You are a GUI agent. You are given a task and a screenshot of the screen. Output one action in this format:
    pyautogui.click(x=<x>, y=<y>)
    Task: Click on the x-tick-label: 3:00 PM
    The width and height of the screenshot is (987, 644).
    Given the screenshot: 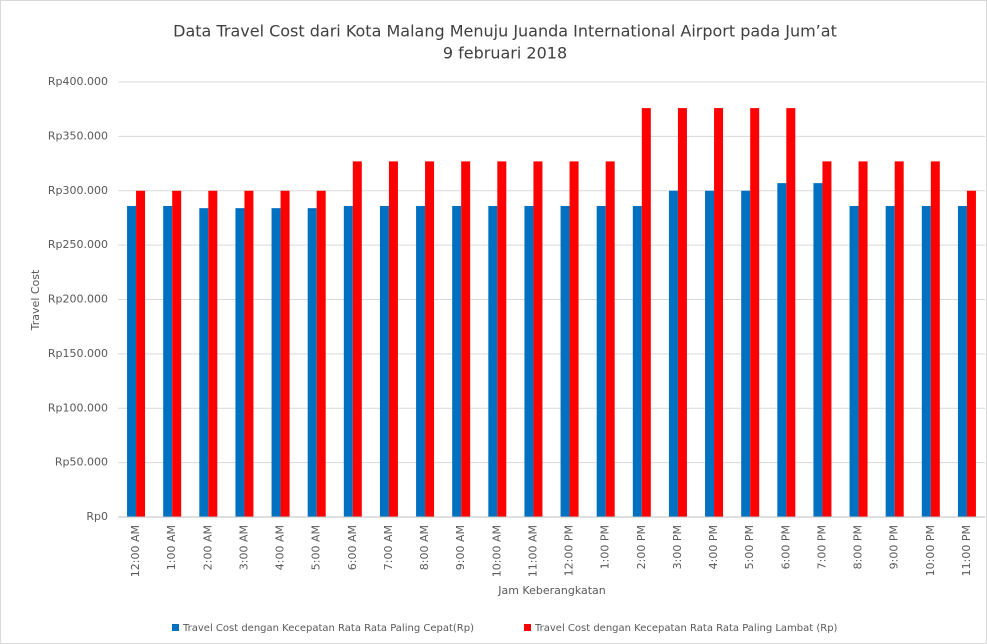 What is the action you would take?
    pyautogui.click(x=677, y=547)
    